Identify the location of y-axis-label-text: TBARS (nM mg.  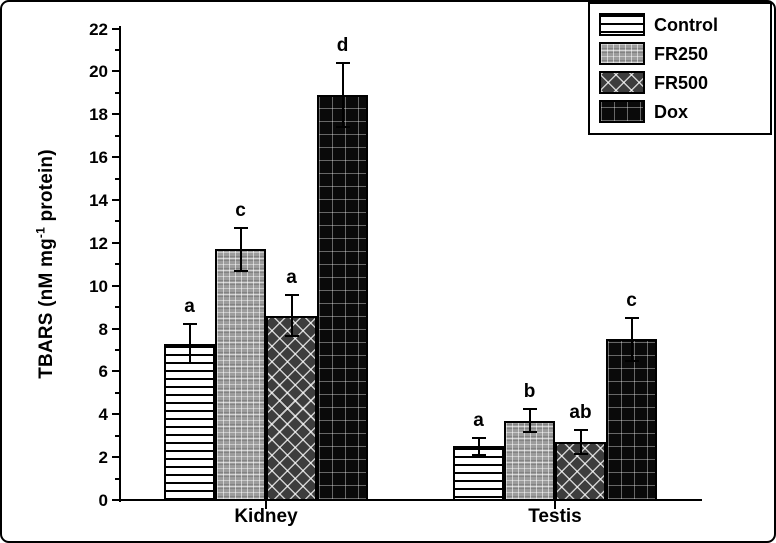
(46, 308).